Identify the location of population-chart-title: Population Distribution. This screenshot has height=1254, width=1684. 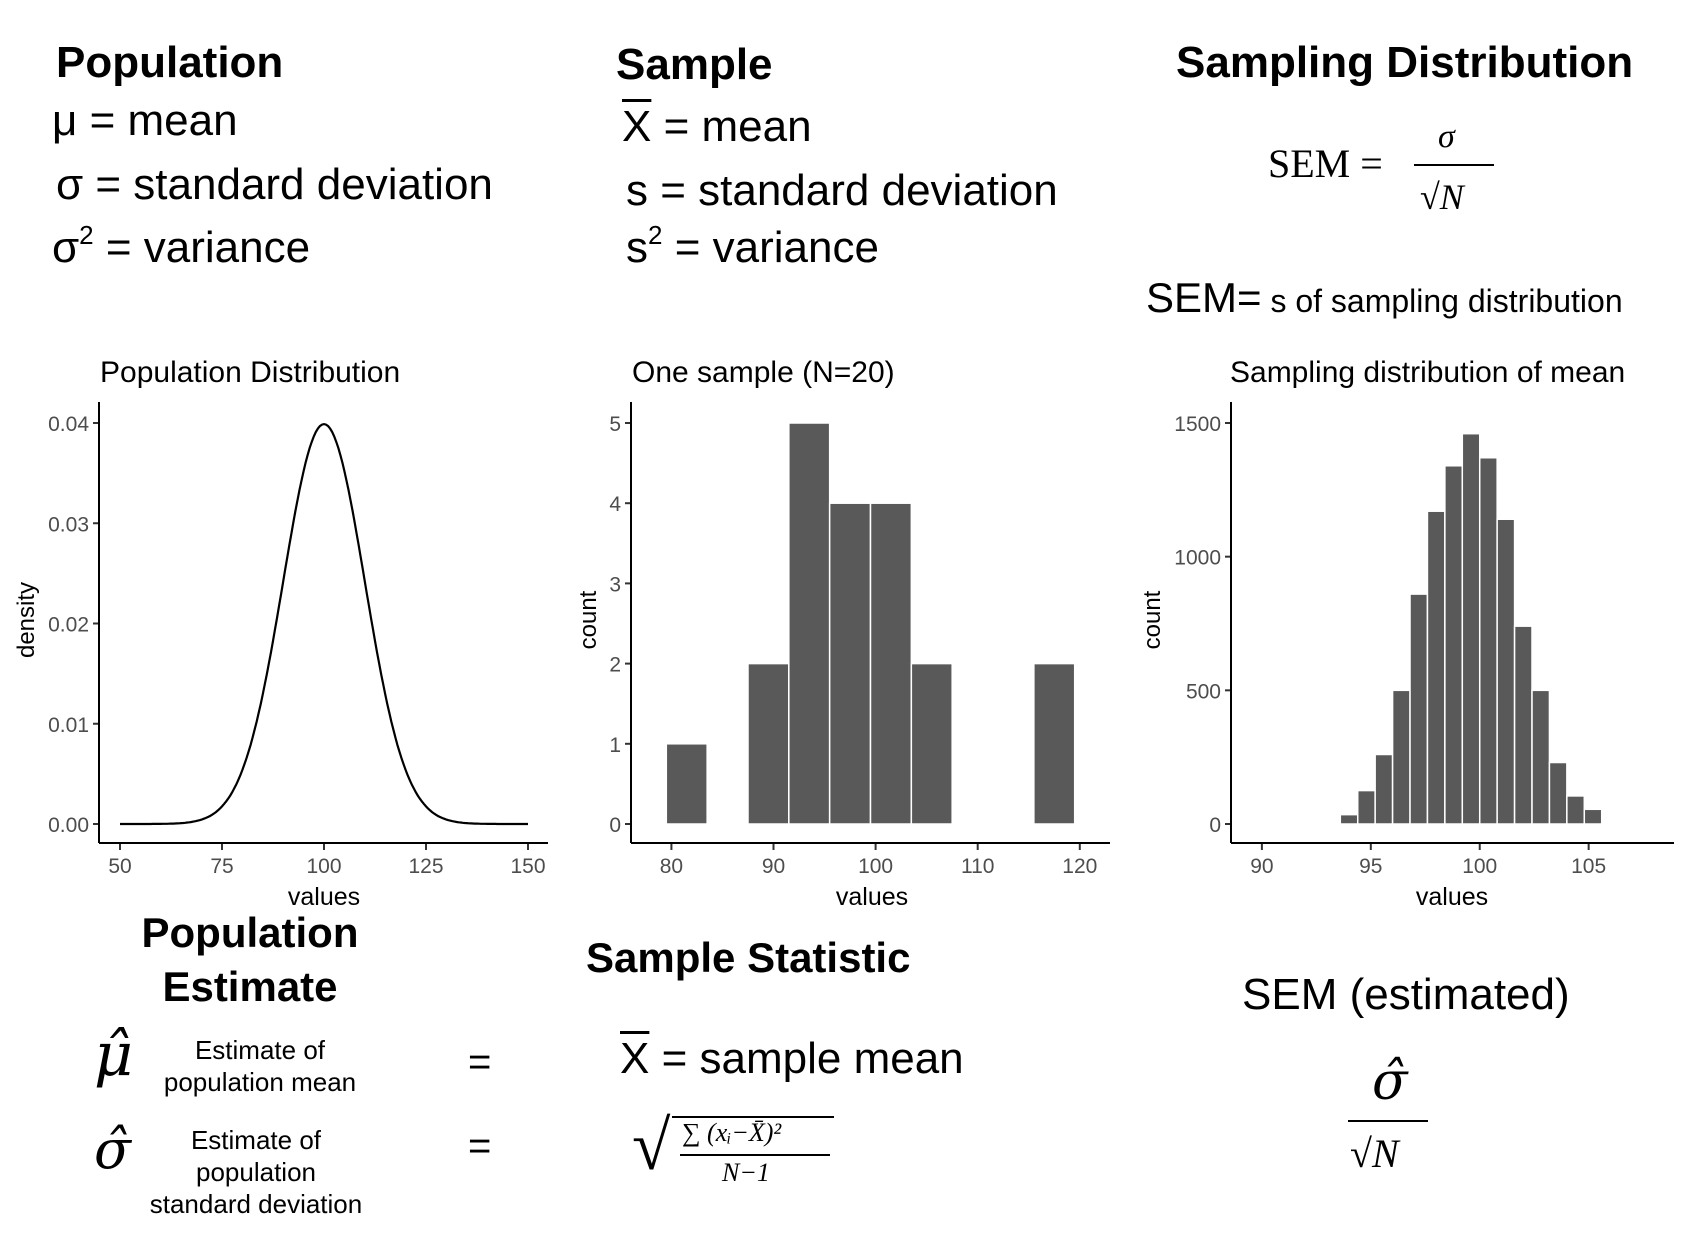
(250, 372).